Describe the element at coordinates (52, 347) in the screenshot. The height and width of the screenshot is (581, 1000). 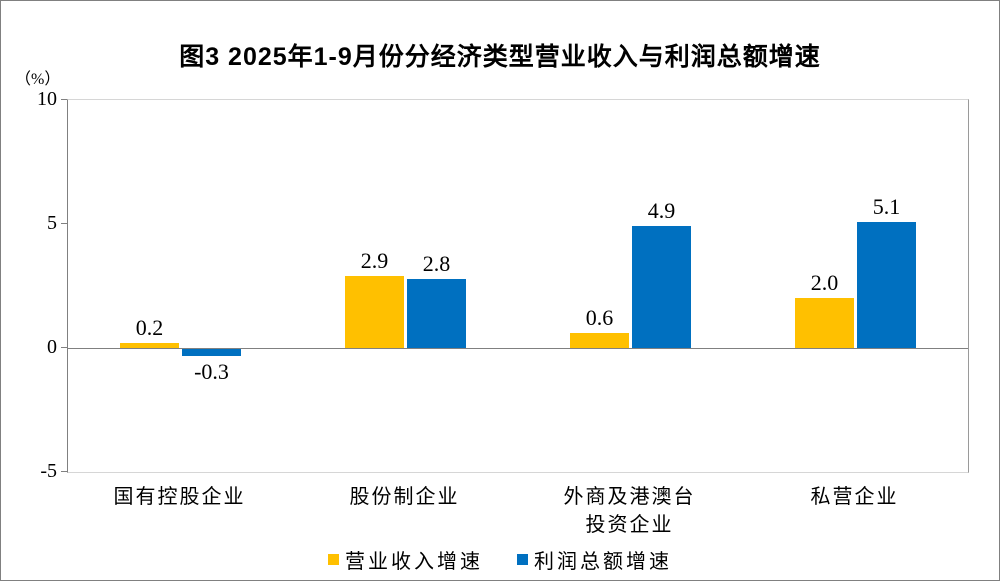
I see `y-tick-label: 0` at that location.